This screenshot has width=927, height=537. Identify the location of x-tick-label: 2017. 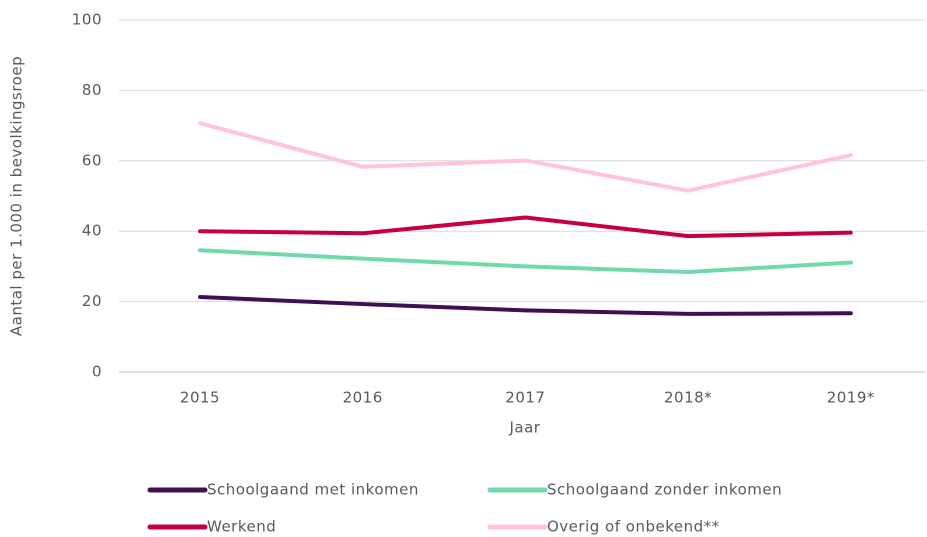
(525, 398).